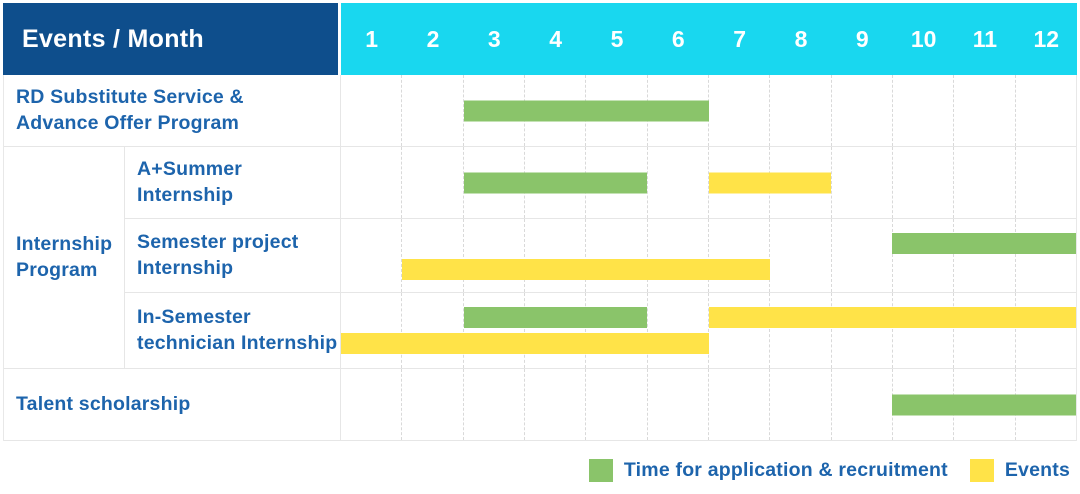 The width and height of the screenshot is (1080, 494). I want to click on month-header-cell: 9, so click(862, 38).